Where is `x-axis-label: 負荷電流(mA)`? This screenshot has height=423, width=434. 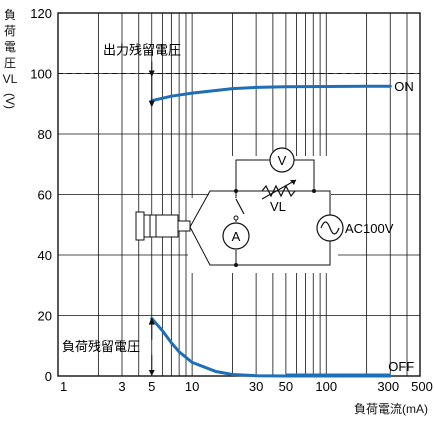
x-axis-label: 負荷電流(mA) is located at coordinates (391, 409).